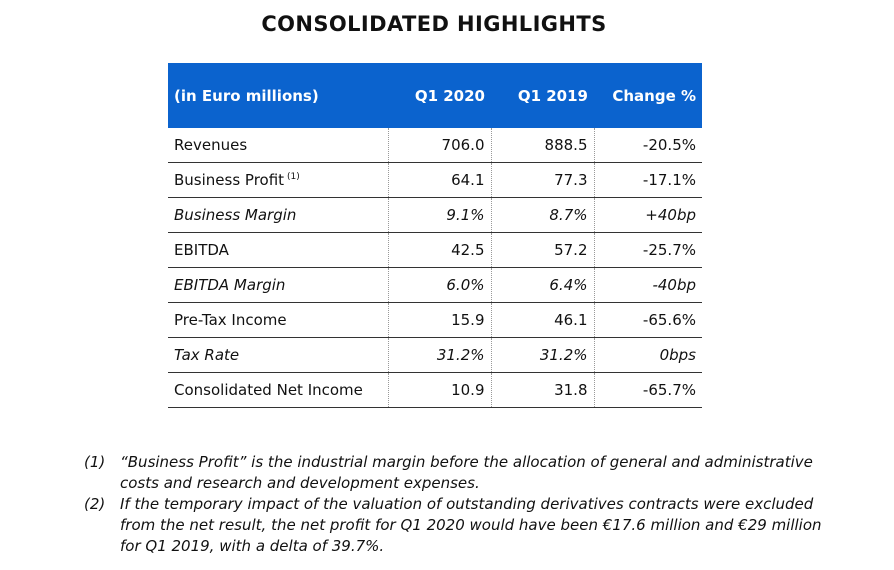 The height and width of the screenshot is (570, 894). I want to click on cell-q1-2019: 8.7%, so click(542, 215).